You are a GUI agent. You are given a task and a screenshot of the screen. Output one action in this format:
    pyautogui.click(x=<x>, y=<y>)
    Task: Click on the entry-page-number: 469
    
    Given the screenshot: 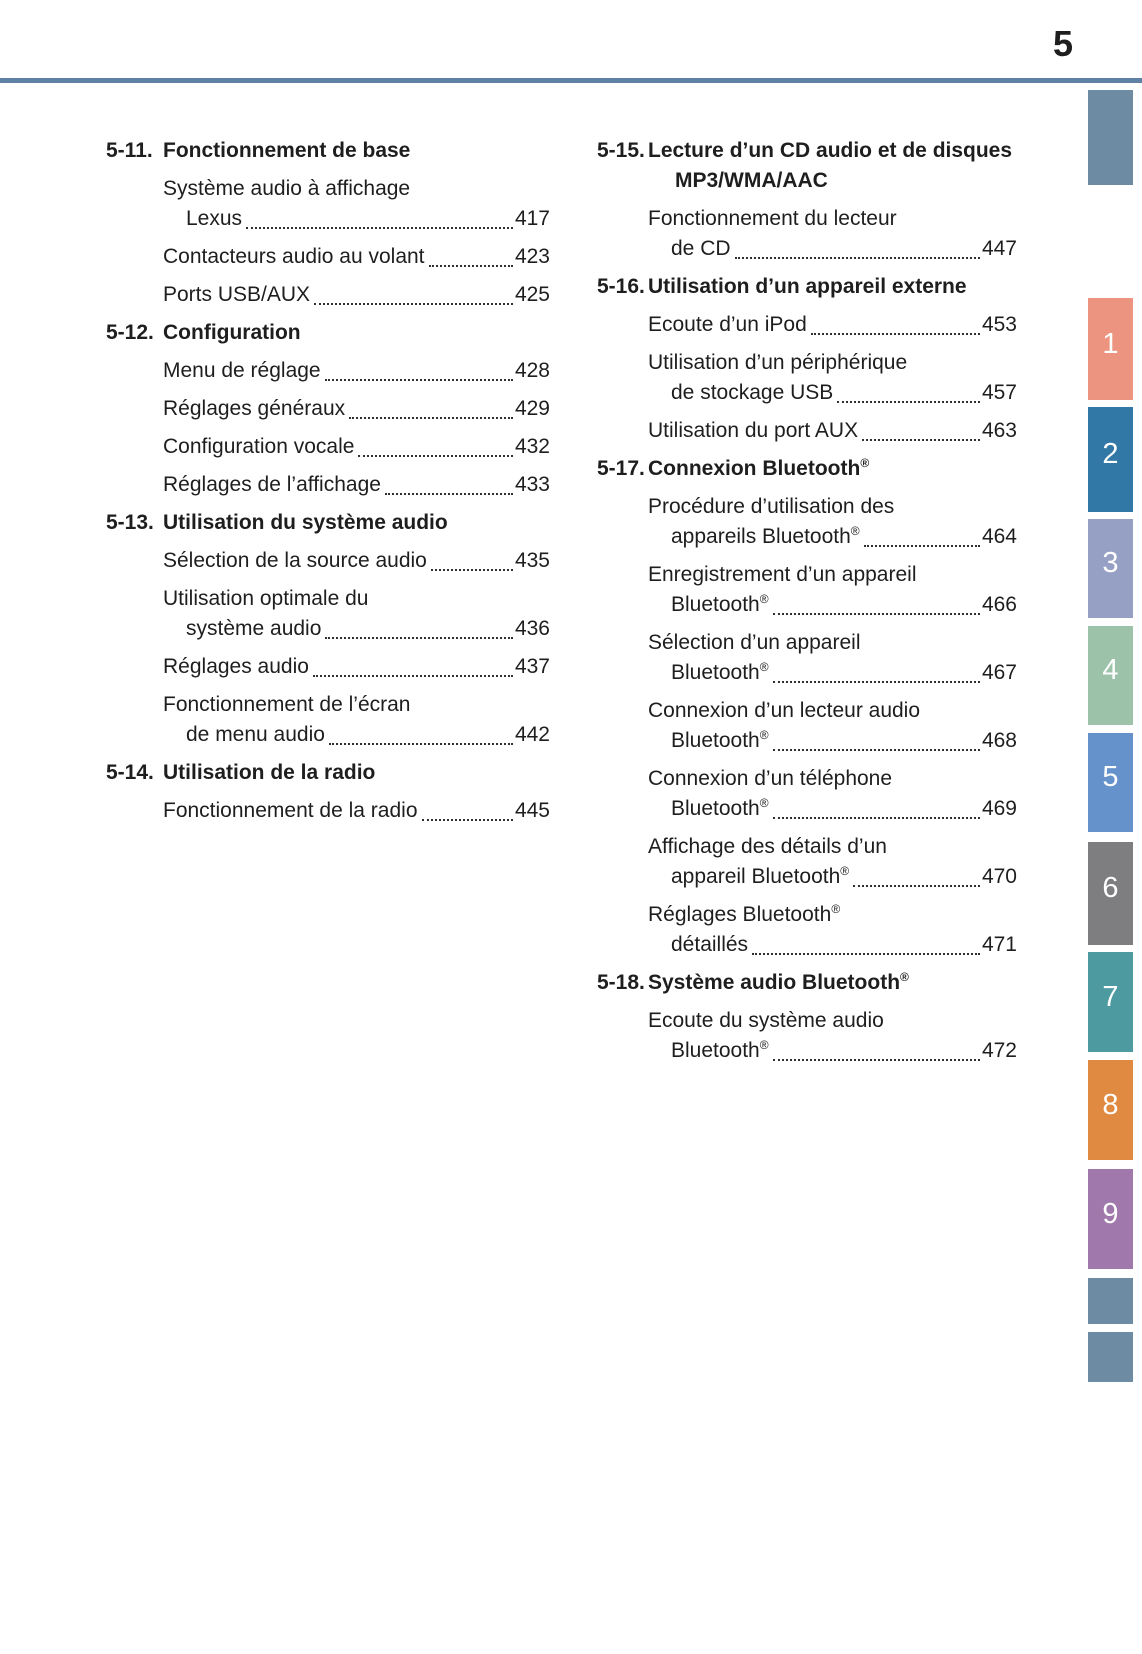 What is the action you would take?
    pyautogui.click(x=999, y=808)
    